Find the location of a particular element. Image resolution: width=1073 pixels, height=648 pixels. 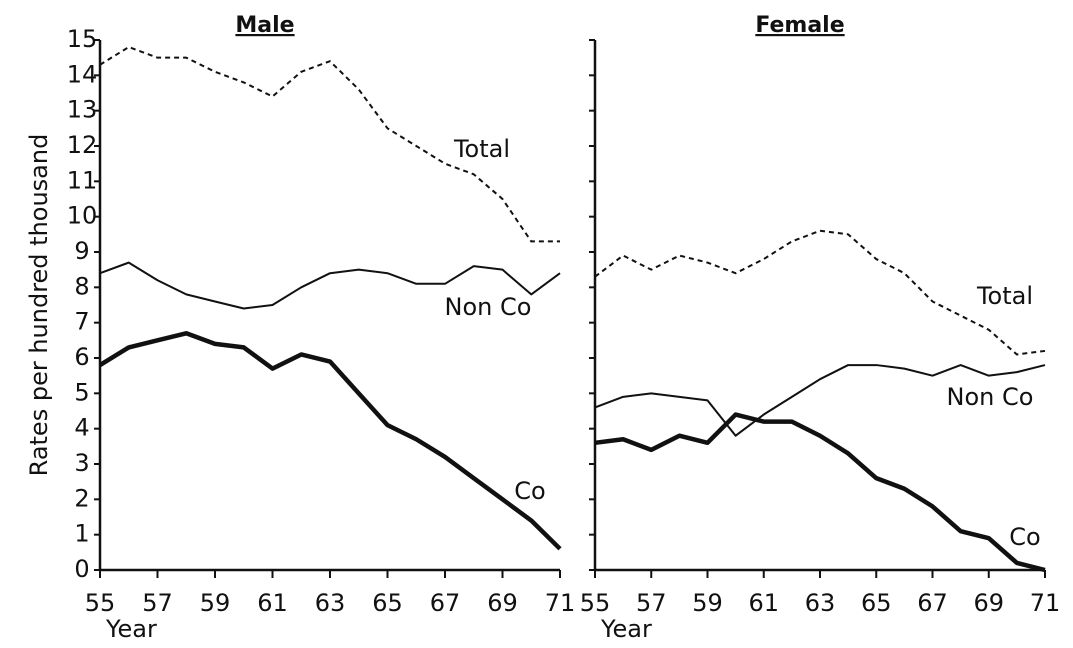

panel-title: Male is located at coordinates (264, 25).